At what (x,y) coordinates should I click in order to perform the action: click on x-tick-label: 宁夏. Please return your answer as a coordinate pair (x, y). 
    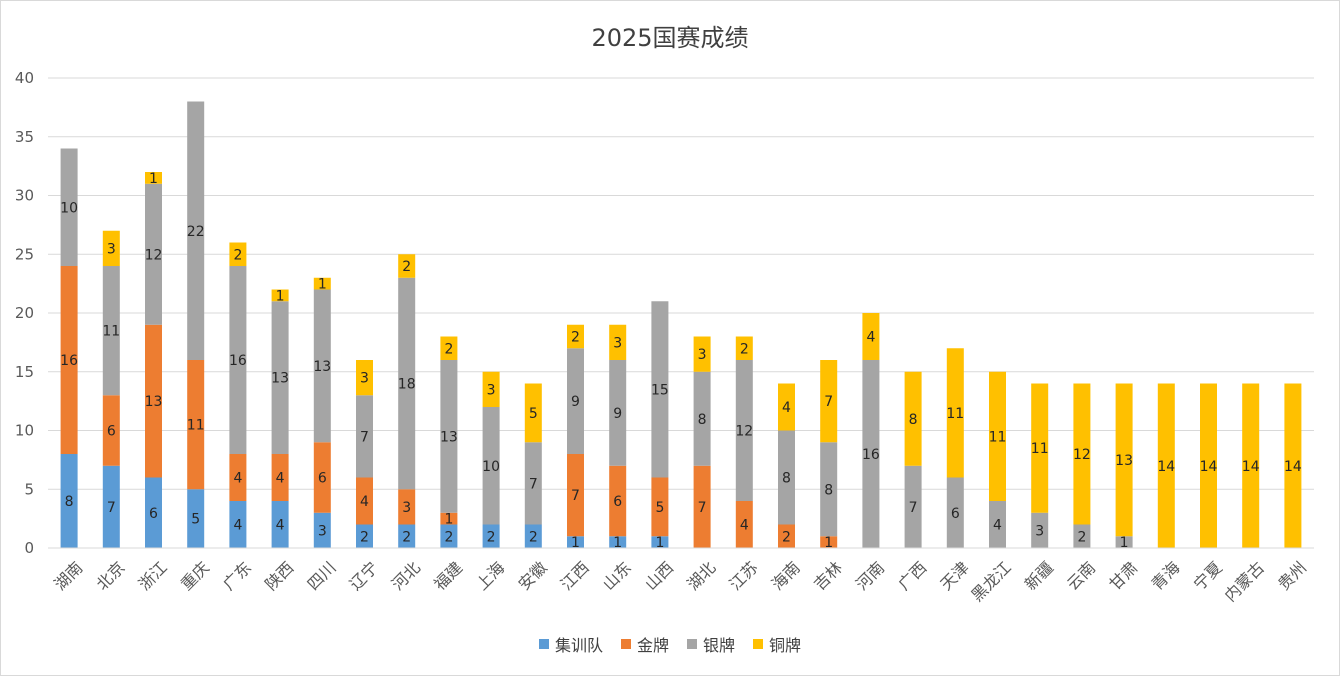
    Looking at the image, I should click on (1208, 576).